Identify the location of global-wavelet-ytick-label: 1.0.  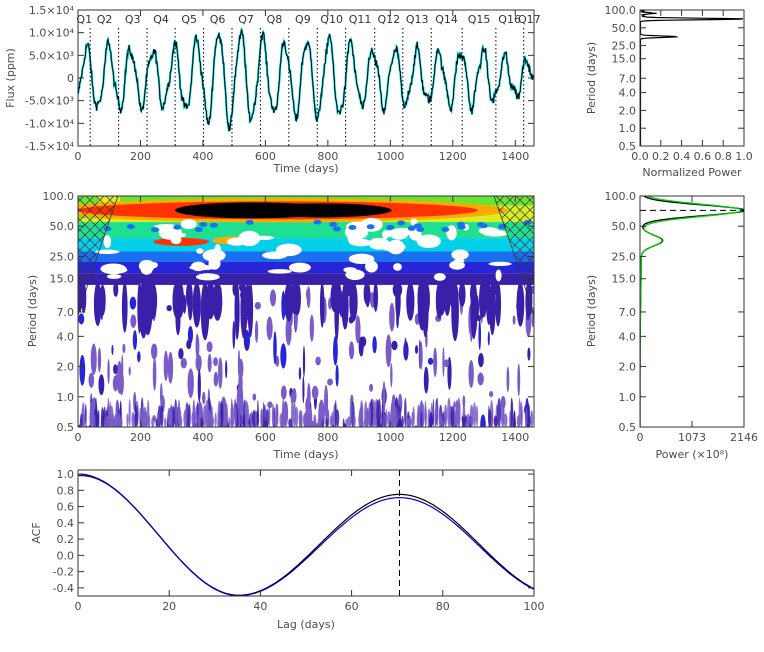
(628, 397).